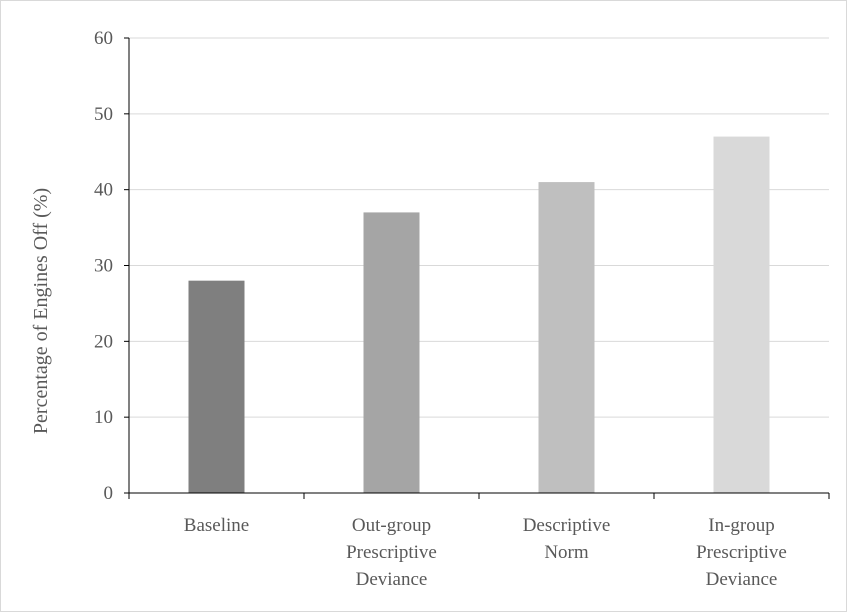  I want to click on y-tick-labels: 0 10 20 30 40 50 60, so click(103, 266).